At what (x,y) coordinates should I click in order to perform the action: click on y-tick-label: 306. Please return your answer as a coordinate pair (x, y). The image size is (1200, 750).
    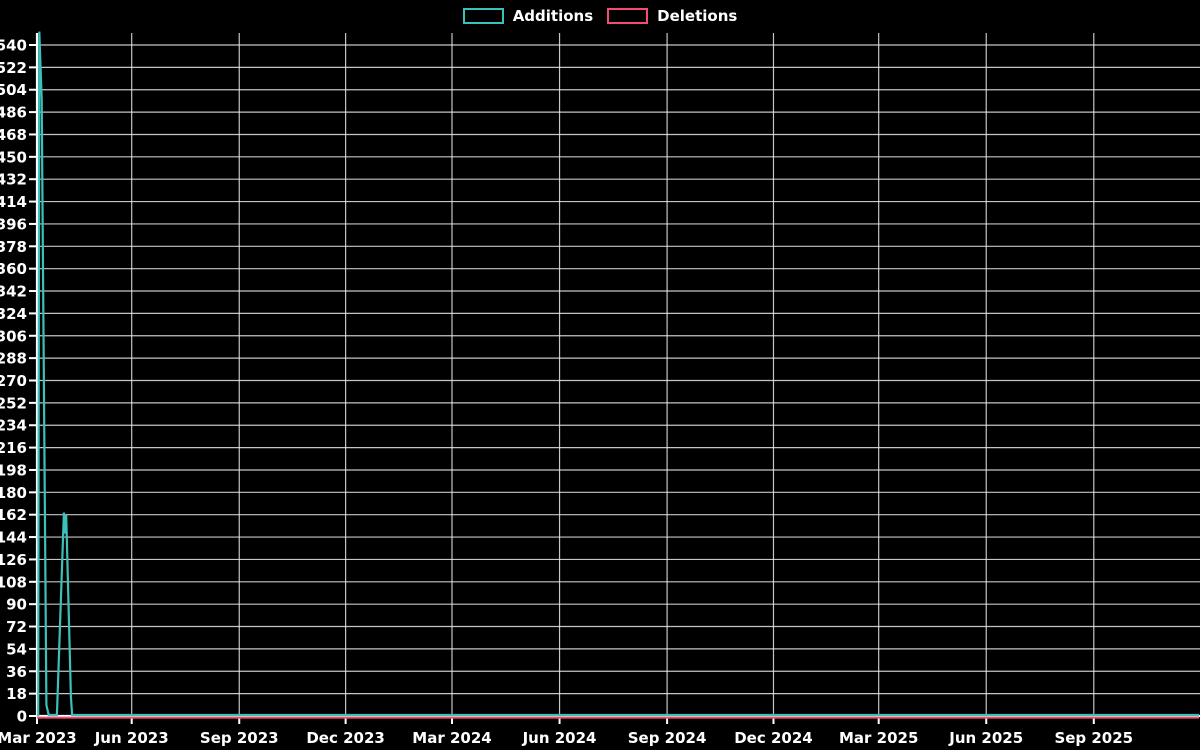
    Looking at the image, I should click on (13, 336).